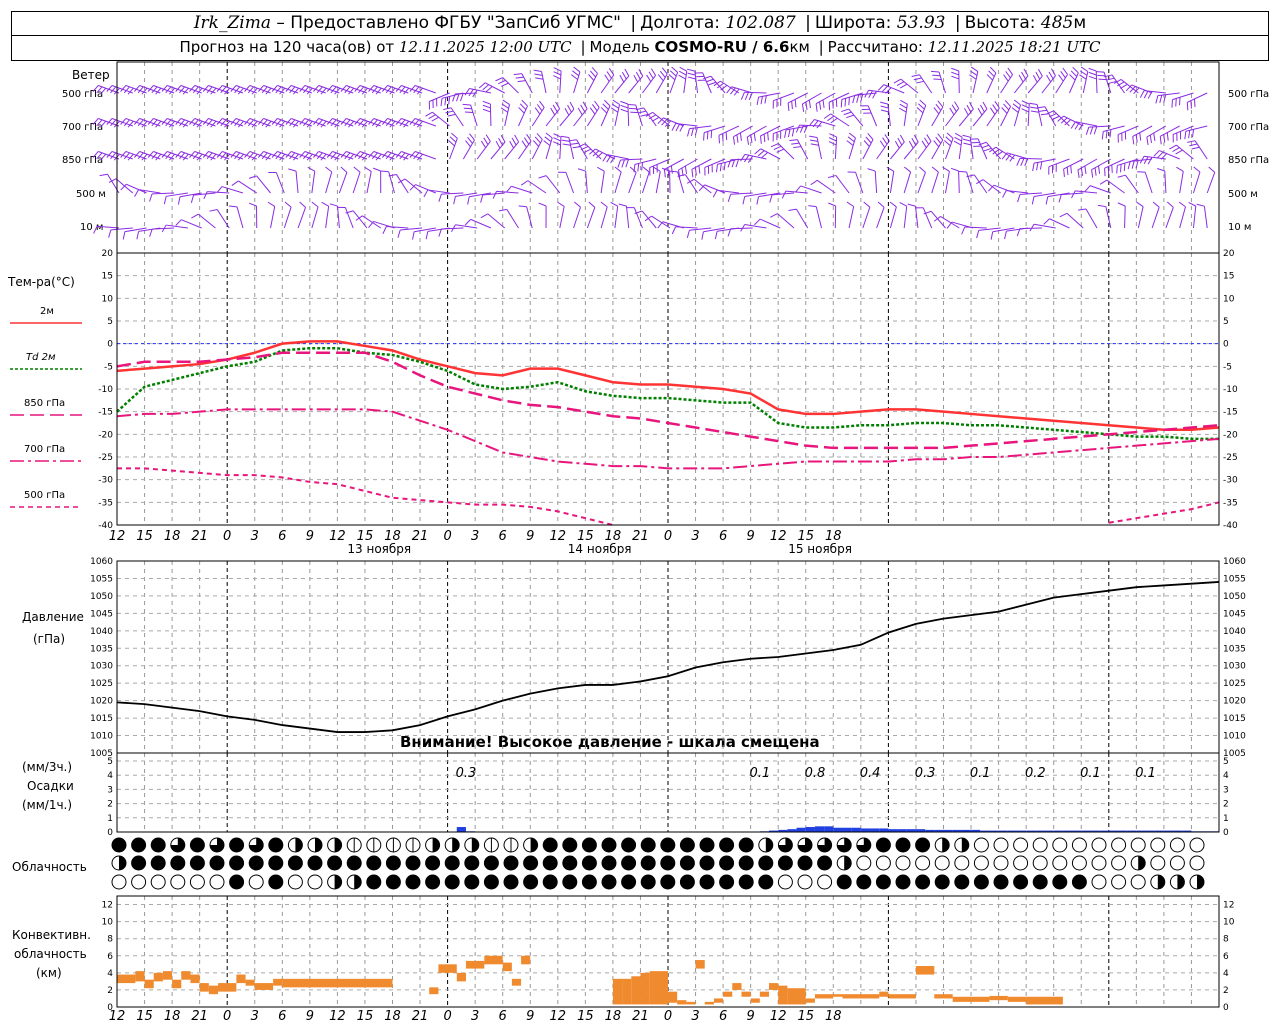  What do you see at coordinates (1249, 127) in the screenshot?
I see `wind-level-700hpa-right: 700 гПа` at bounding box center [1249, 127].